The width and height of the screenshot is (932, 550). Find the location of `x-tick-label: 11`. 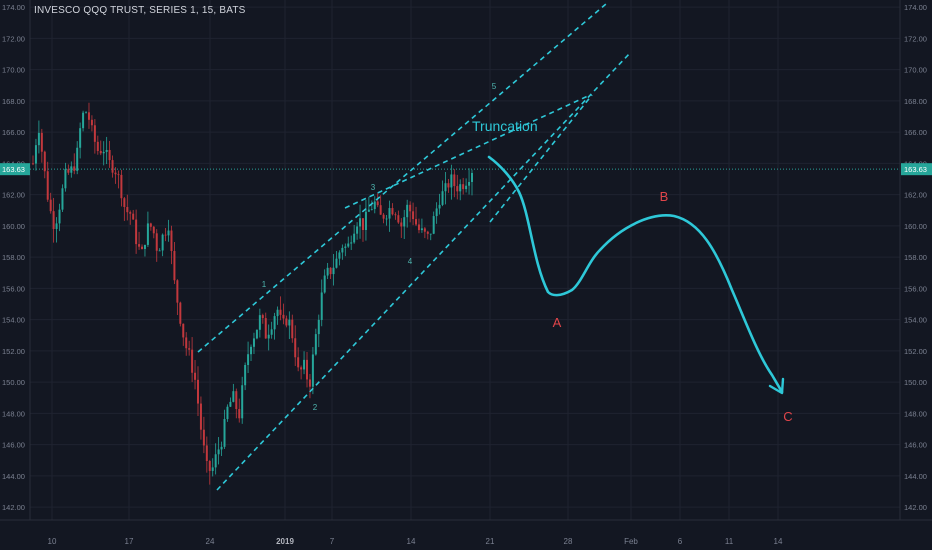

x-tick-label: 11 is located at coordinates (729, 541).